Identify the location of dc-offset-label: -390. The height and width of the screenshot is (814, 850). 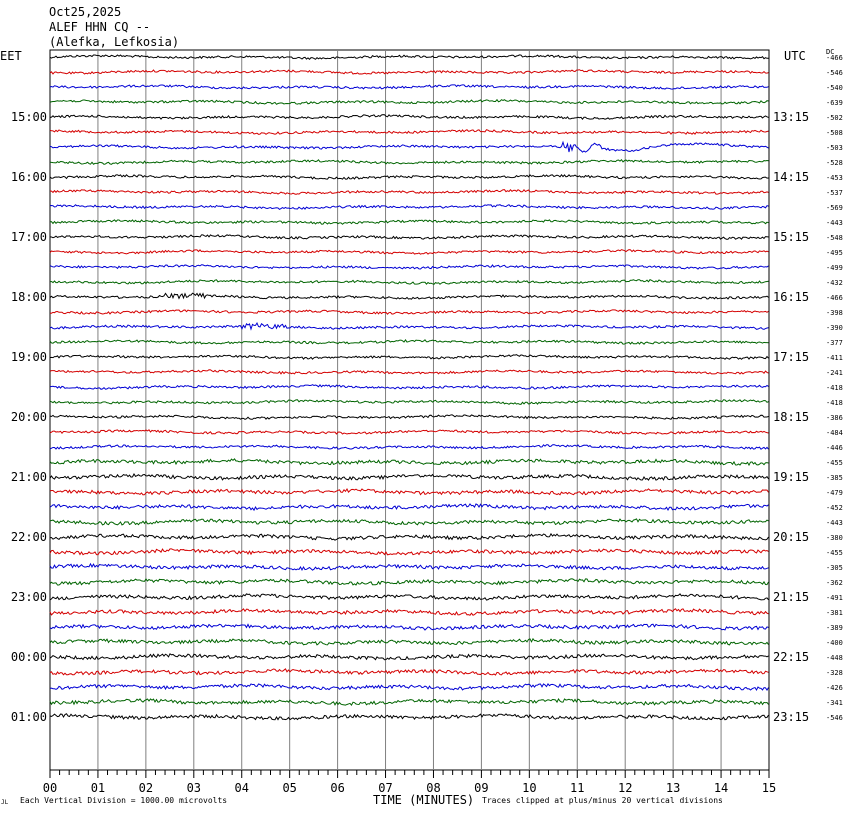
(834, 328).